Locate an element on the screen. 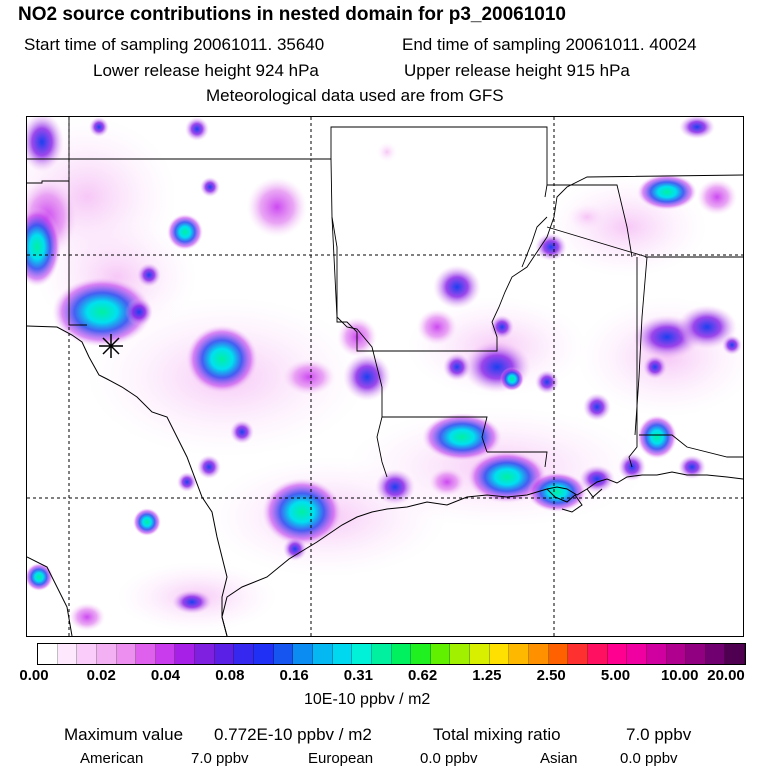 Image resolution: width=768 pixels, height=768 pixels. colorbar-tick-label: 10.00 is located at coordinates (679, 675).